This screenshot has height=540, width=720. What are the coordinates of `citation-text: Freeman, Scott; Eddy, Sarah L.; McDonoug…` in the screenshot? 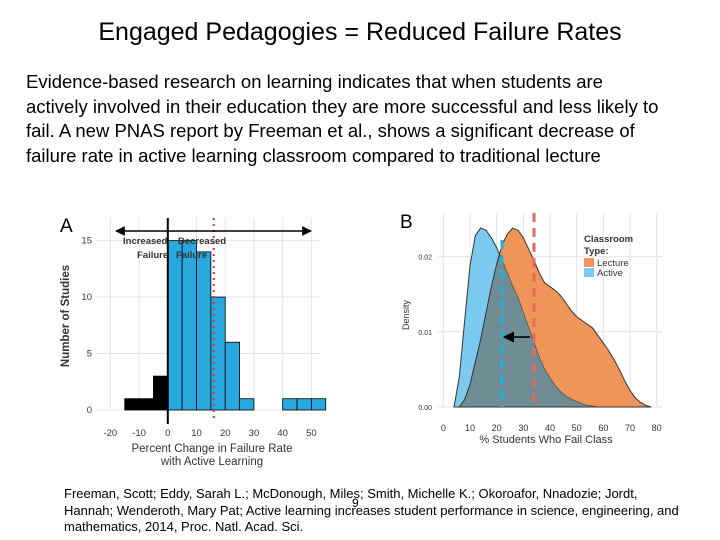 It's located at (371, 510).